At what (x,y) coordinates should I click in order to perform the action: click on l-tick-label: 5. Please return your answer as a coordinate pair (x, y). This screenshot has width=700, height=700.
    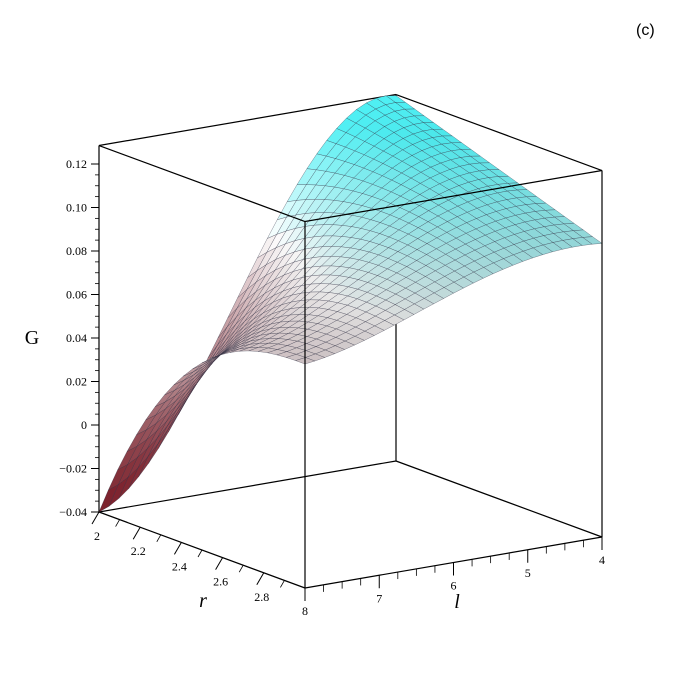
    Looking at the image, I should click on (528, 573).